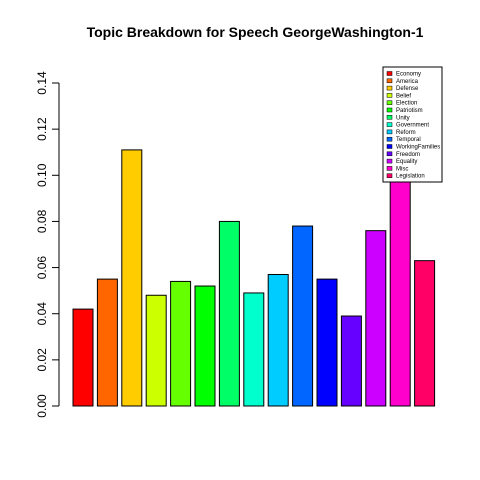  What do you see at coordinates (406, 162) in the screenshot?
I see `legend-label: Equality` at bounding box center [406, 162].